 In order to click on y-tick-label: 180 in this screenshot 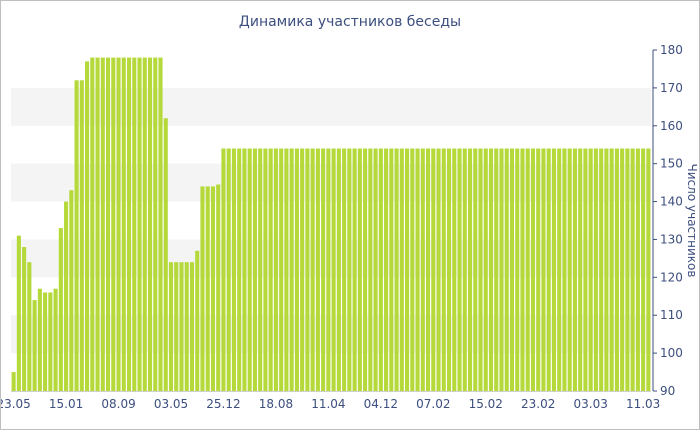, I will do `click(671, 50)`.